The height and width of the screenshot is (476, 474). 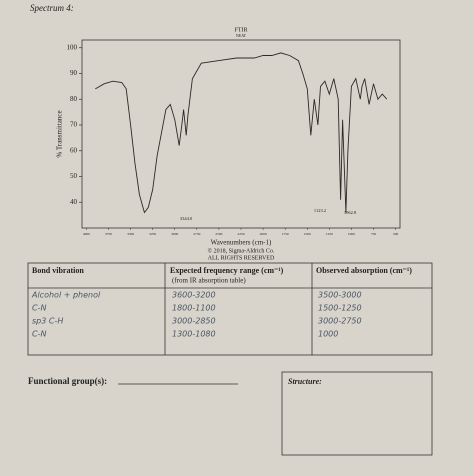 What do you see at coordinates (241, 234) in the screenshot?
I see `x-tick-label: 2250` at bounding box center [241, 234].